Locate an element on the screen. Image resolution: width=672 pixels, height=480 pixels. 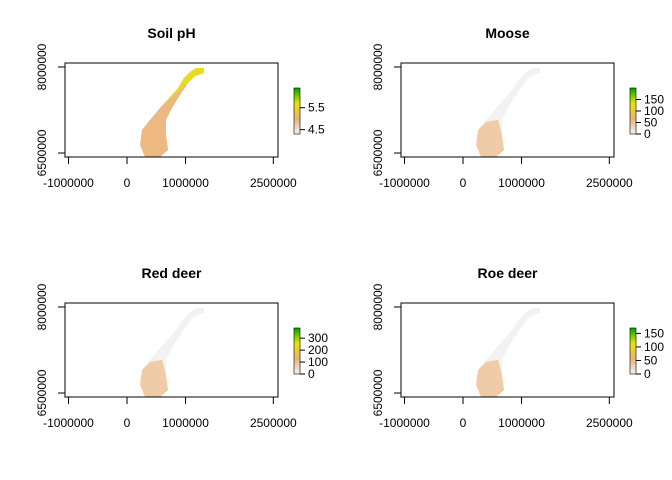
panel-title: Moose is located at coordinates (507, 33).